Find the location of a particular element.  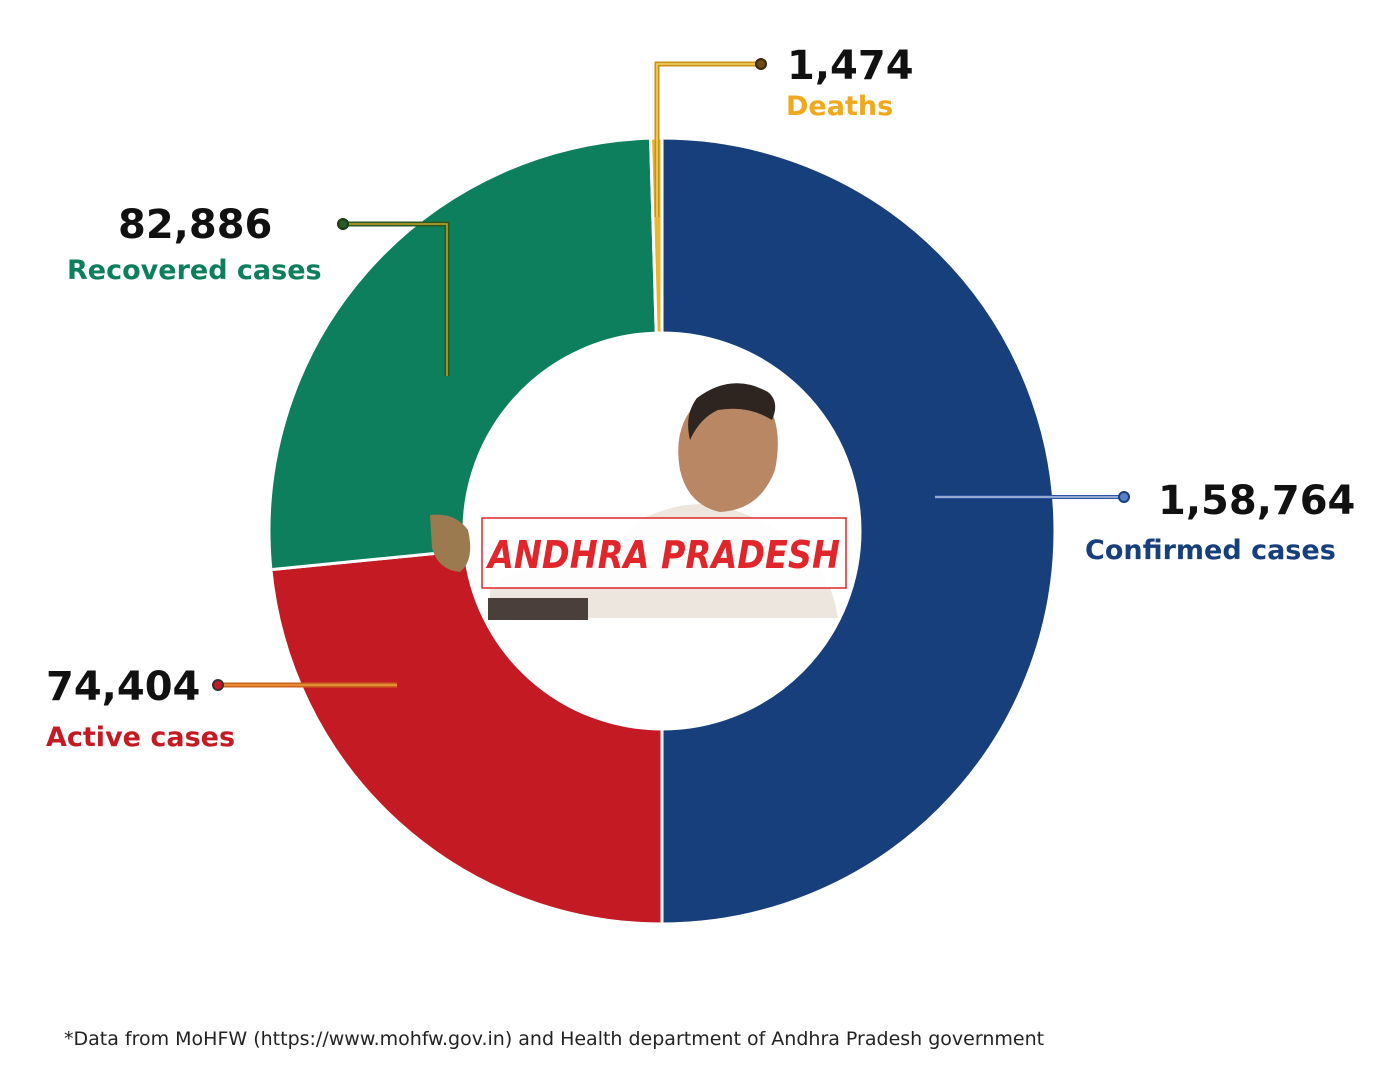

deaths-label: Deaths is located at coordinates (839, 106).